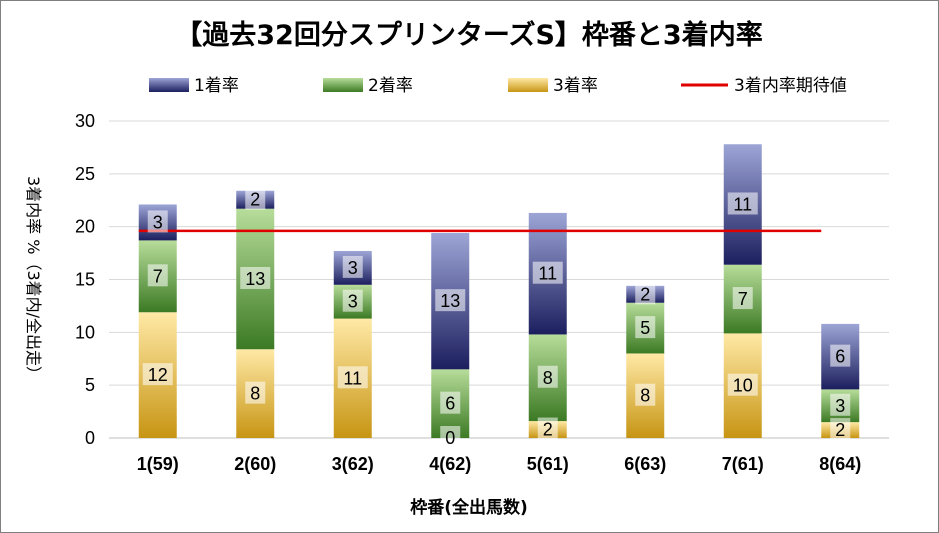 This screenshot has height=533, width=939. What do you see at coordinates (790, 86) in the screenshot?
I see `legend-label-expected: 3着内率期待値` at bounding box center [790, 86].